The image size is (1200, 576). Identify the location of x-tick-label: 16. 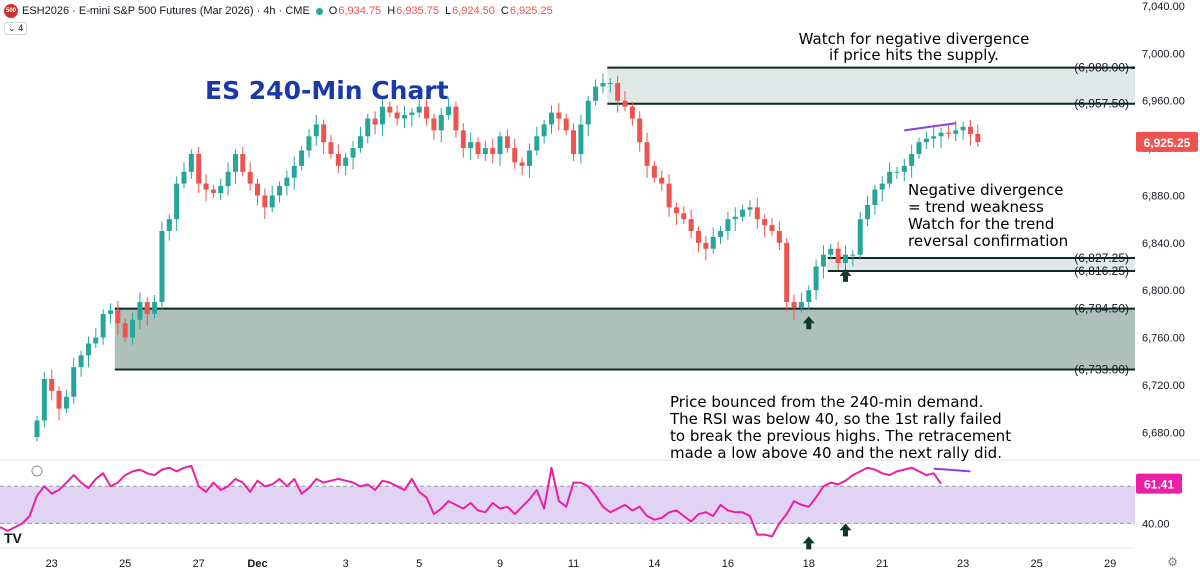
(728, 564).